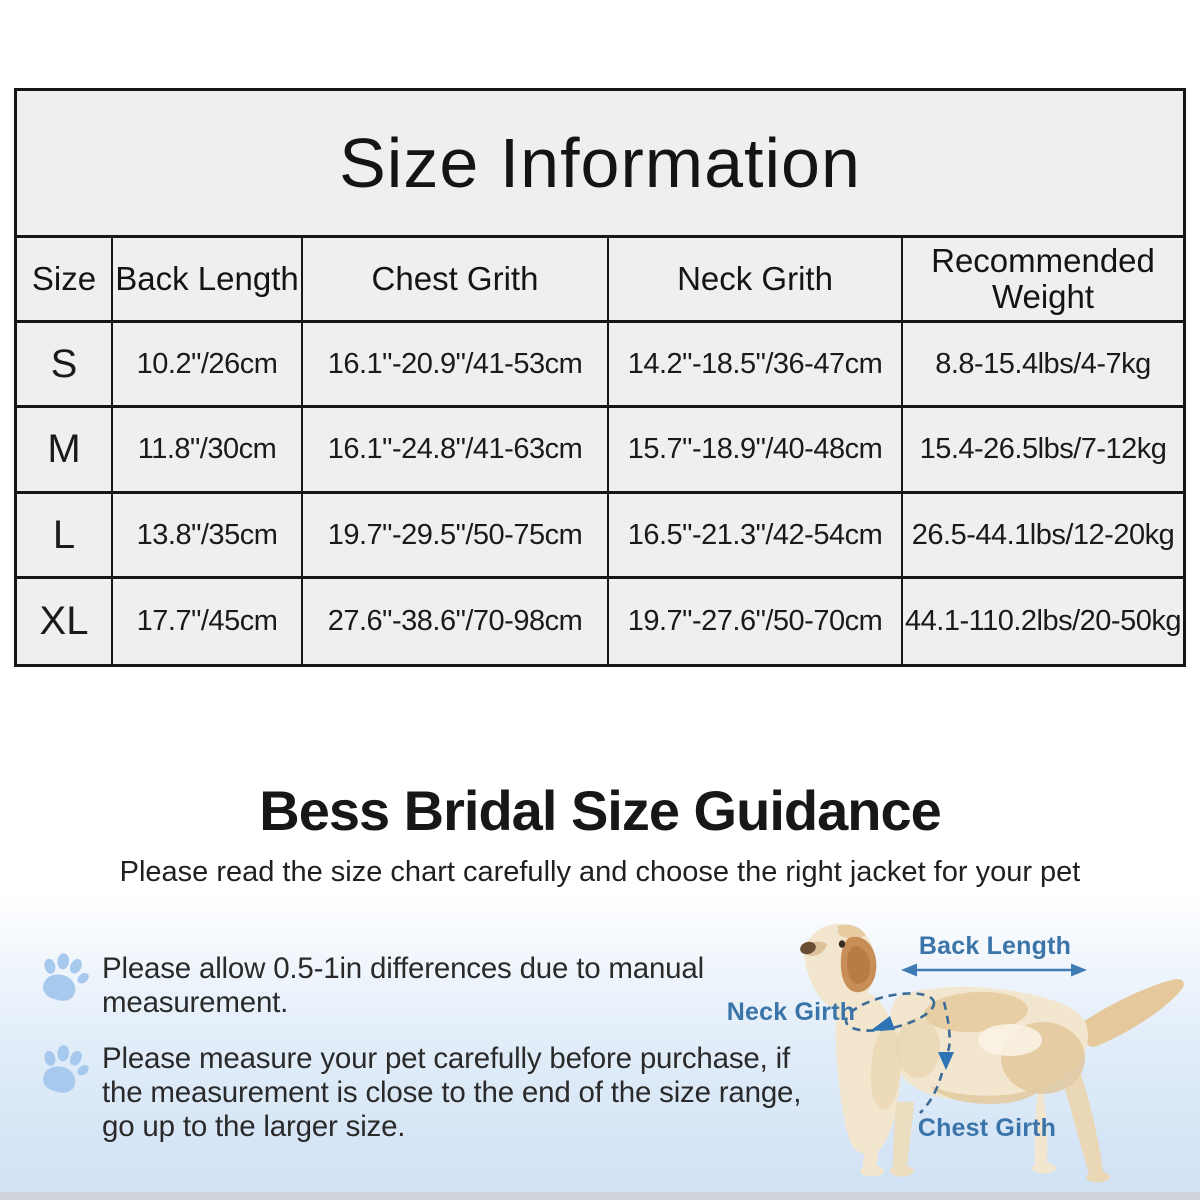 This screenshot has width=1200, height=1200. What do you see at coordinates (208, 280) in the screenshot?
I see `column-header-back-length: Back Length` at bounding box center [208, 280].